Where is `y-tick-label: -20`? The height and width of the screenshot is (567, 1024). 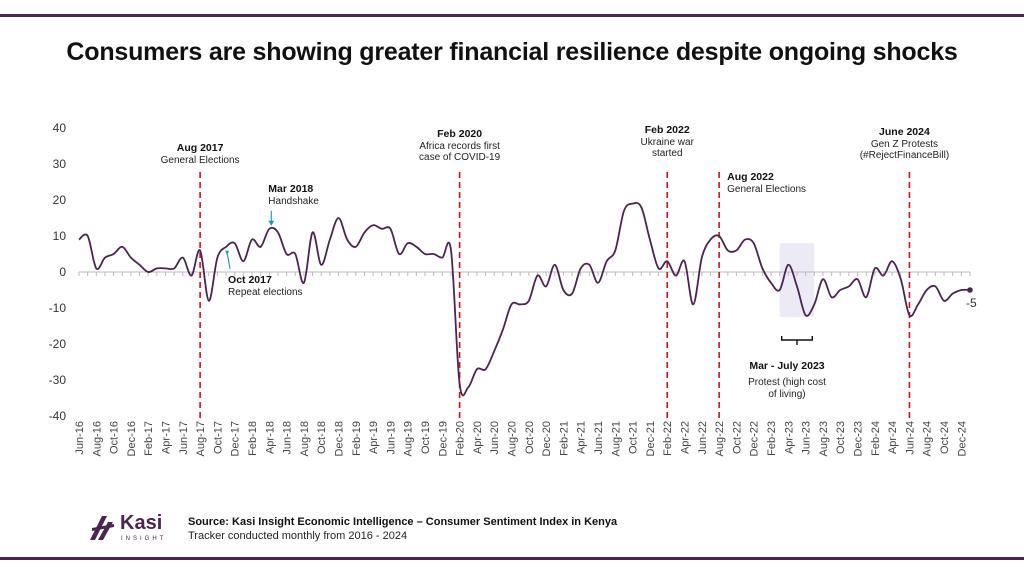
y-tick-label: -20 is located at coordinates (58, 344).